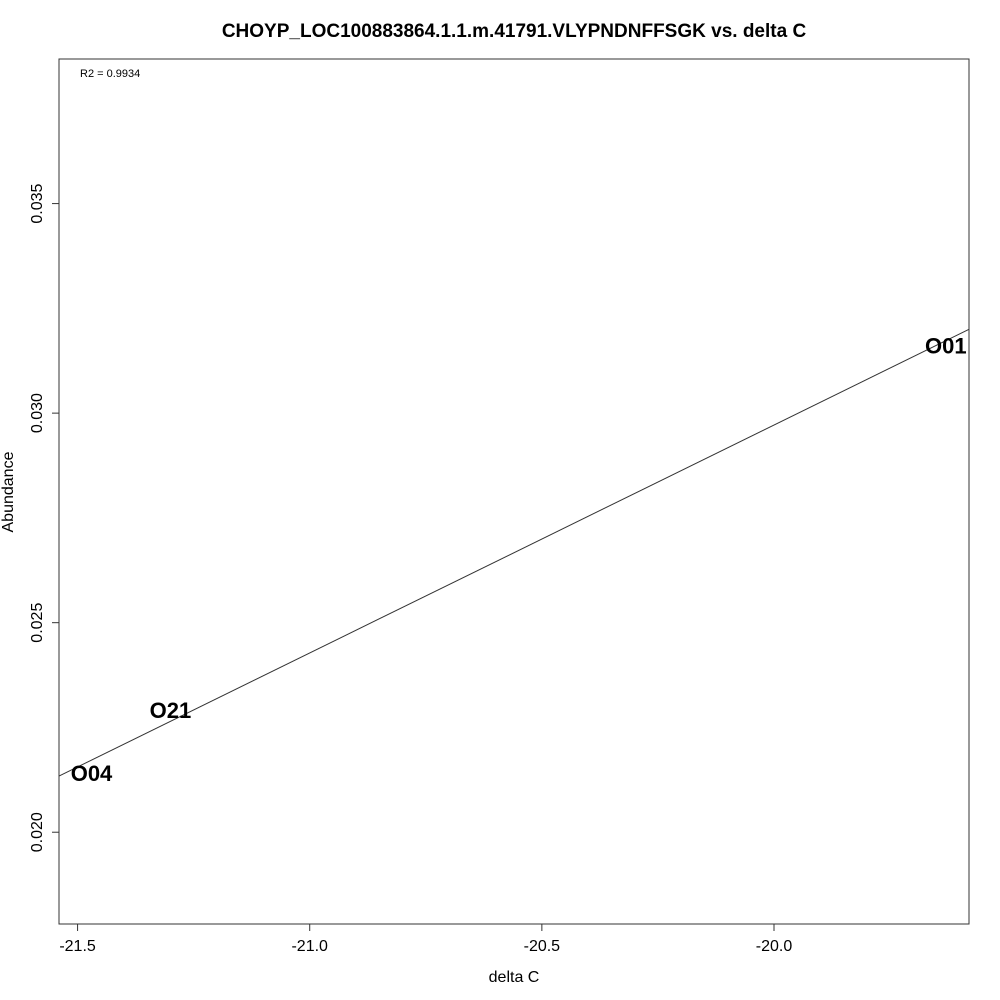 The height and width of the screenshot is (1000, 1000). What do you see at coordinates (92, 773) in the screenshot?
I see `point-label: O04` at bounding box center [92, 773].